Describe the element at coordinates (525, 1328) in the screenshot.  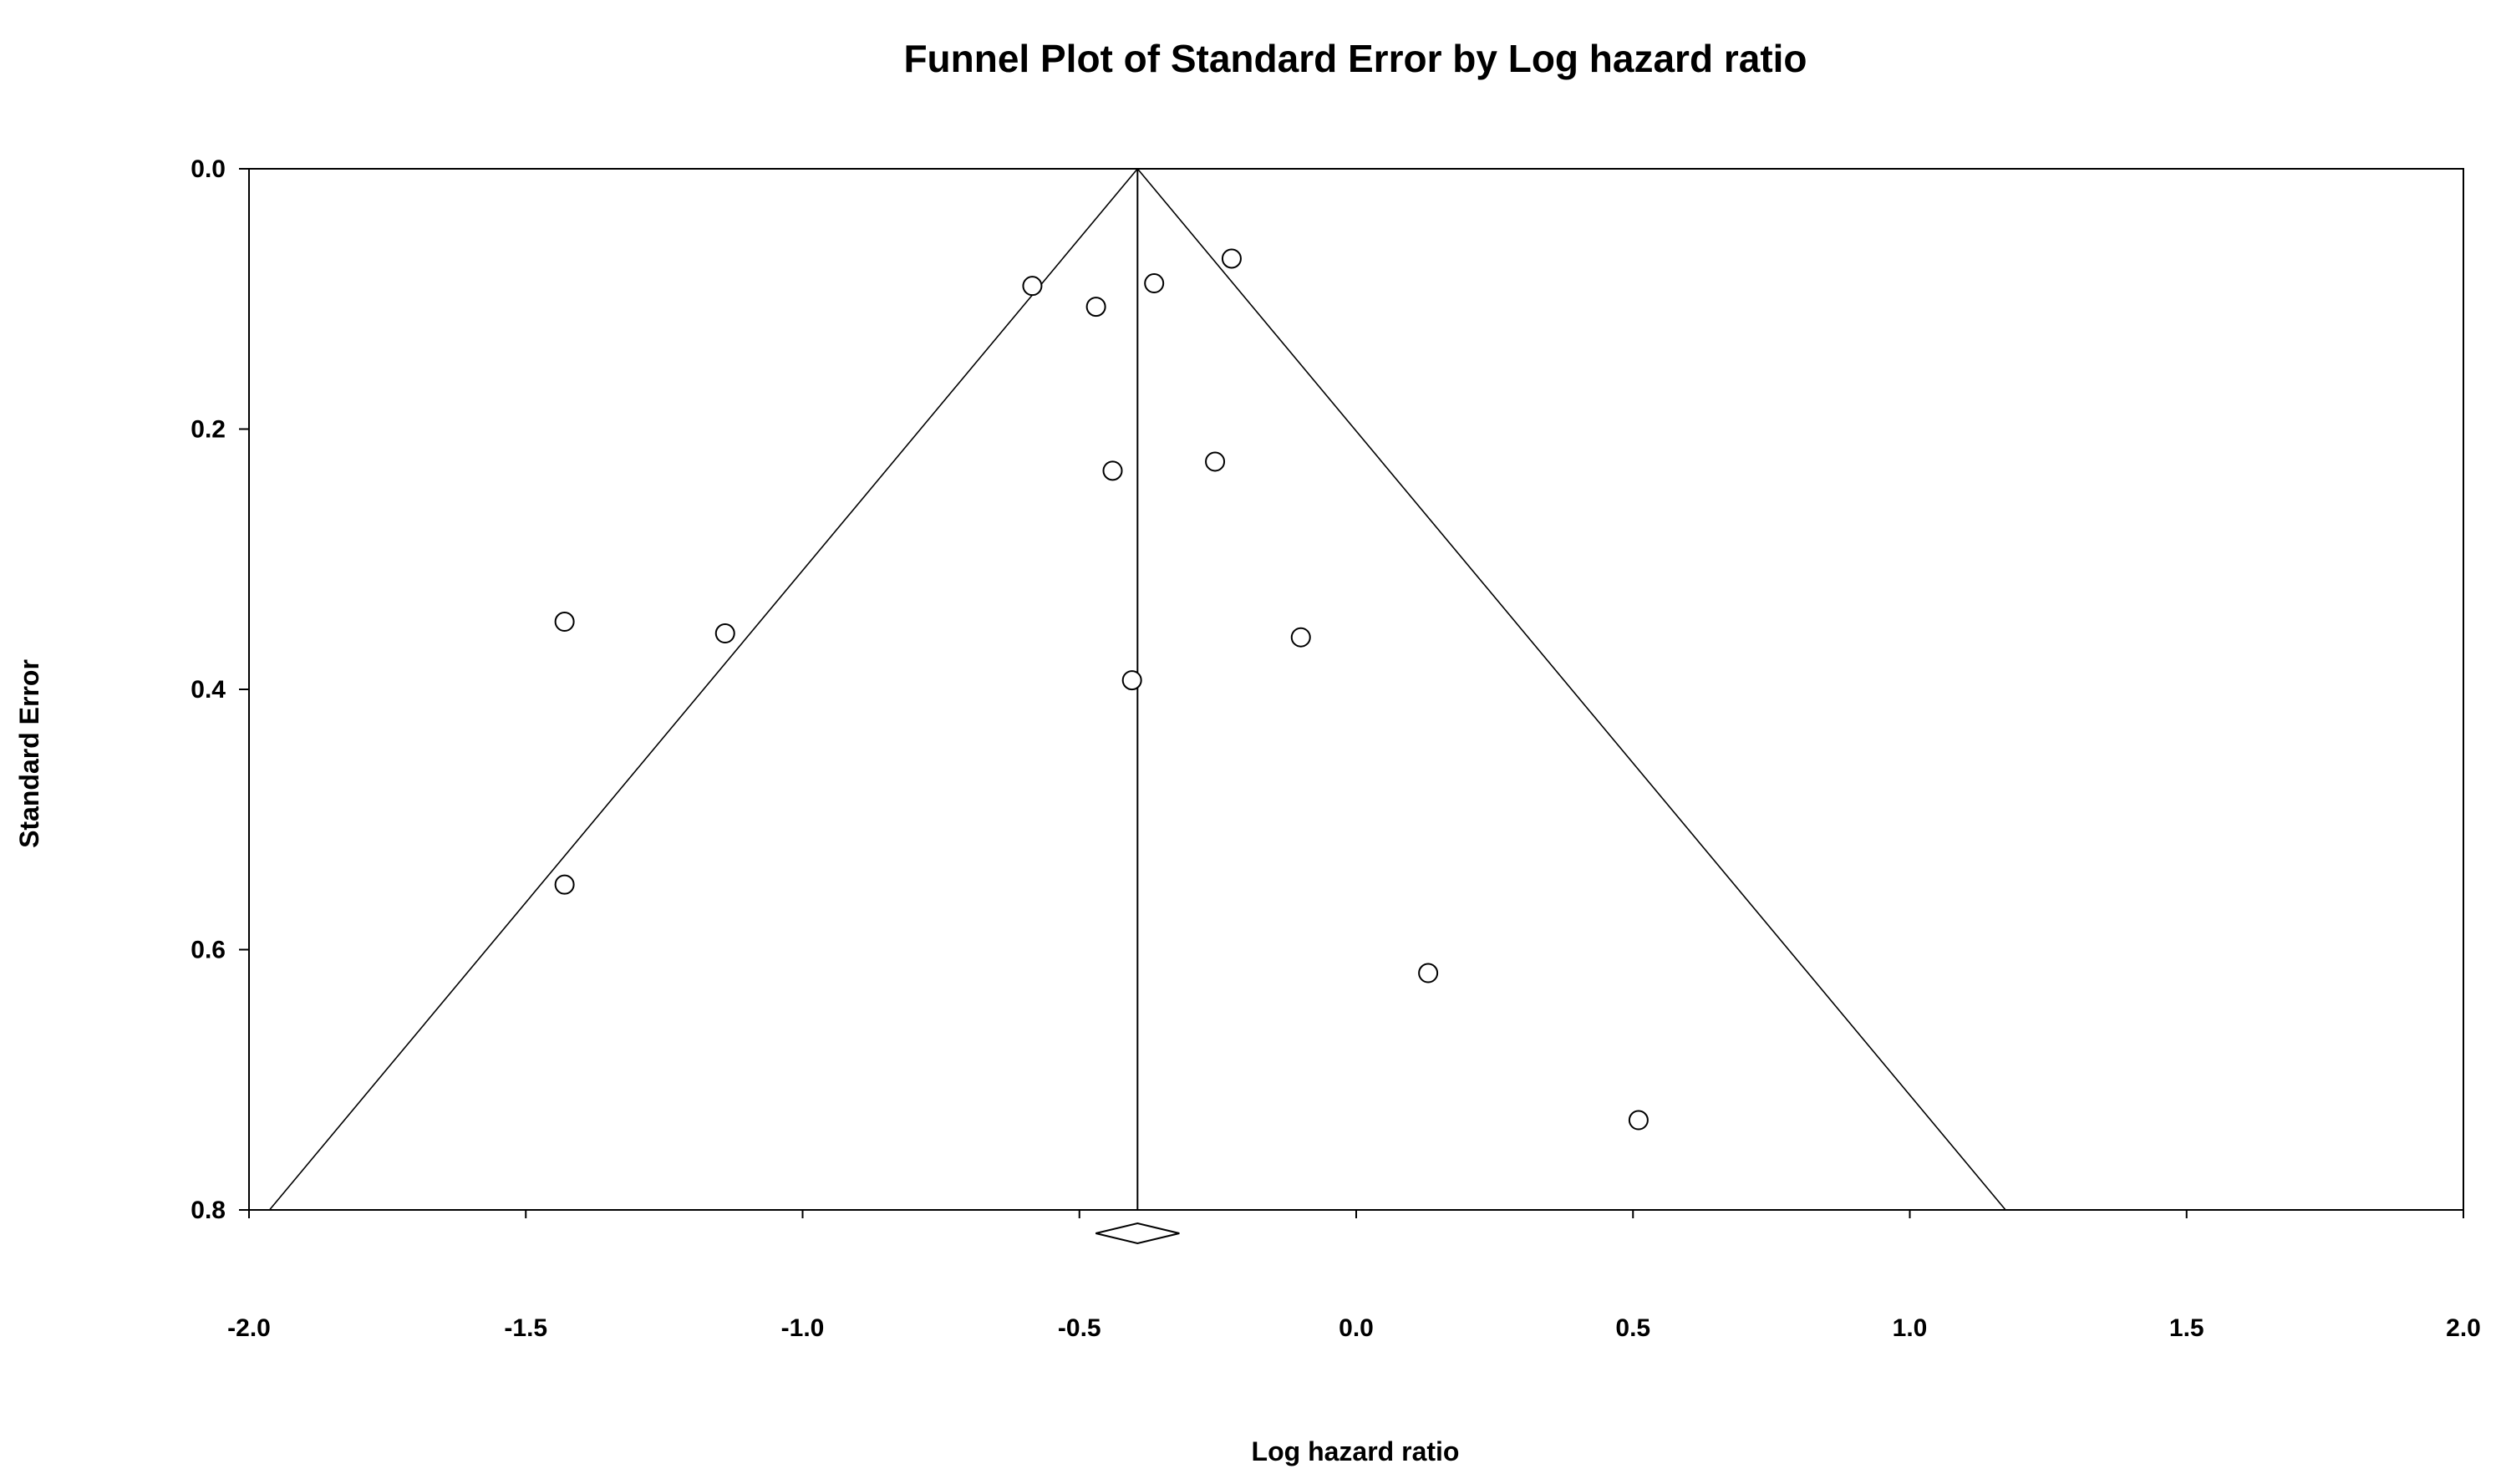
I see `x-tick-label: -1.5` at that location.